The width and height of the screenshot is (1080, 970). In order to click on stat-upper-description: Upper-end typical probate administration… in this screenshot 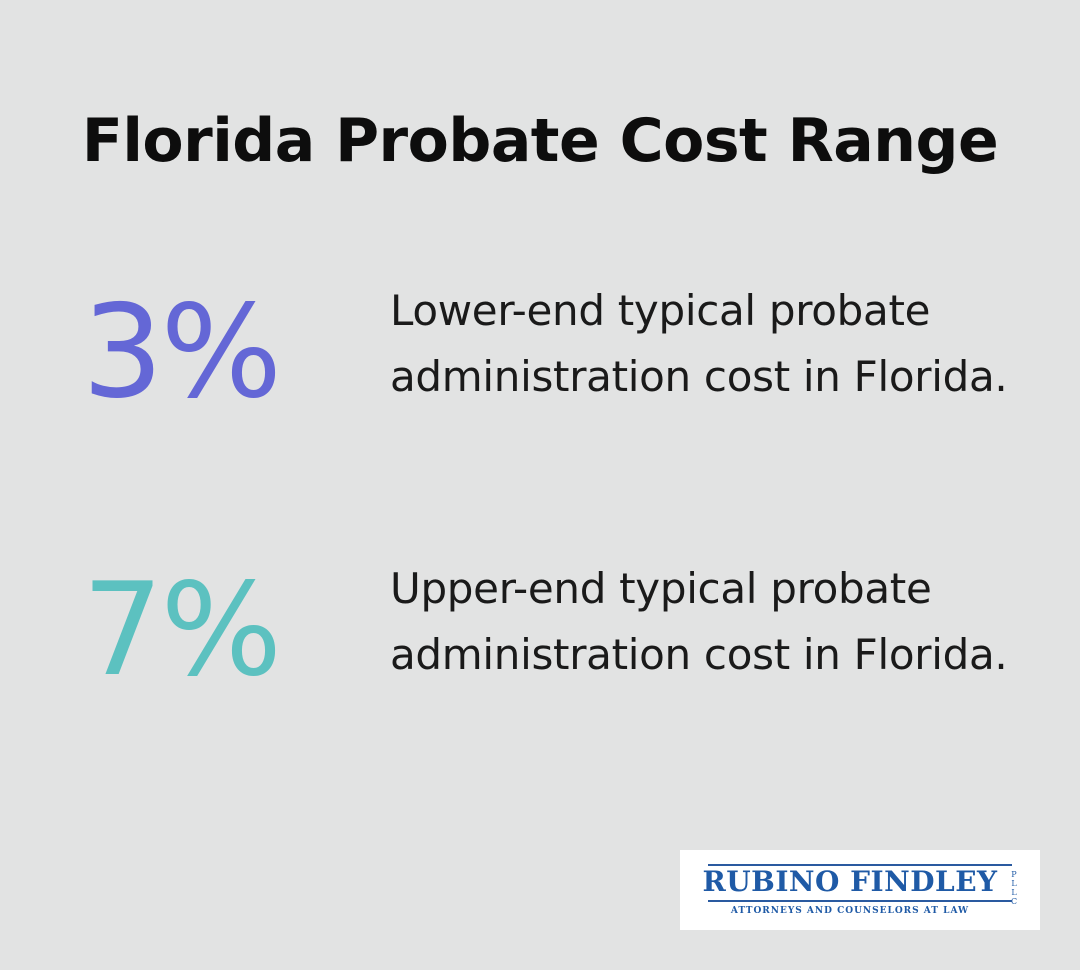, I will do `click(699, 621)`.